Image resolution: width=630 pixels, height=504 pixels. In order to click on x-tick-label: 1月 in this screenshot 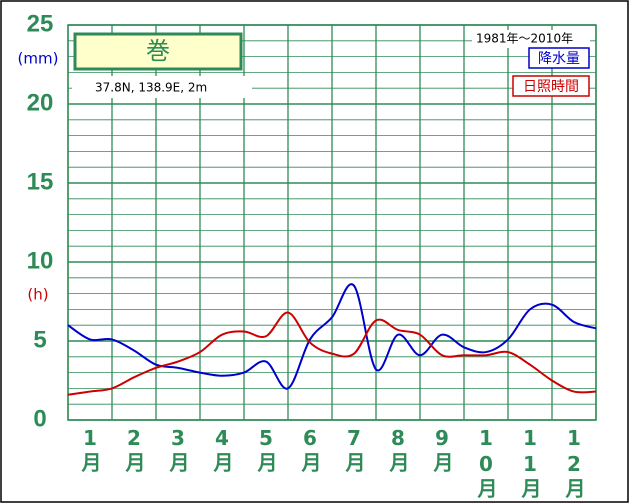, I will do `click(90, 450)`.